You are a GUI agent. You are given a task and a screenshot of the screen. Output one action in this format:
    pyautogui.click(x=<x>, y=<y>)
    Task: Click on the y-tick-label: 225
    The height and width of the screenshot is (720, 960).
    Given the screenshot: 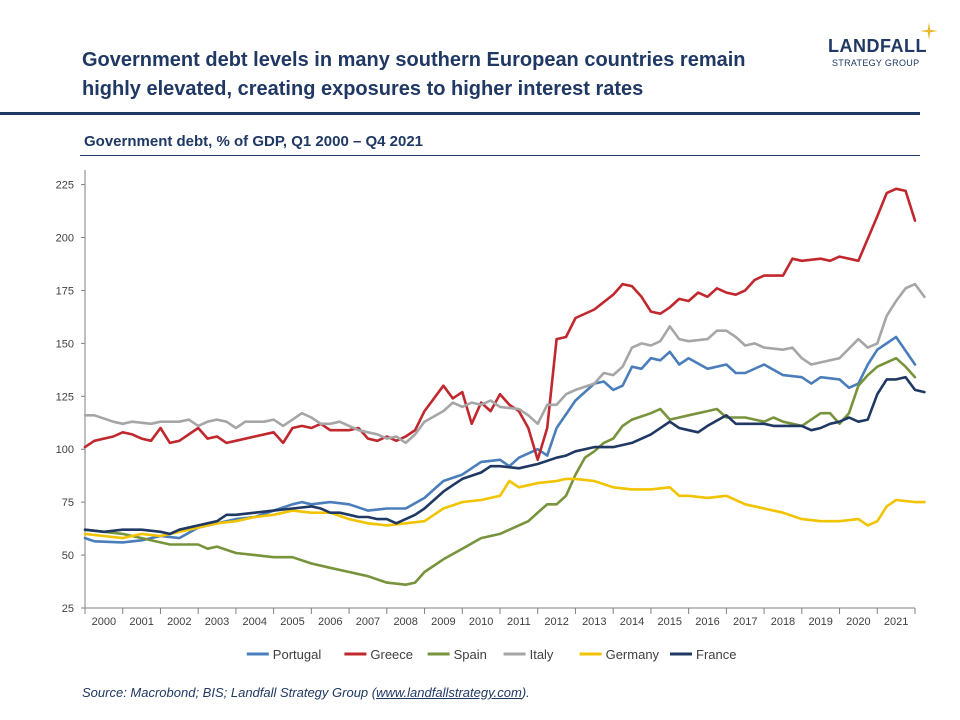 What is the action you would take?
    pyautogui.click(x=65, y=186)
    